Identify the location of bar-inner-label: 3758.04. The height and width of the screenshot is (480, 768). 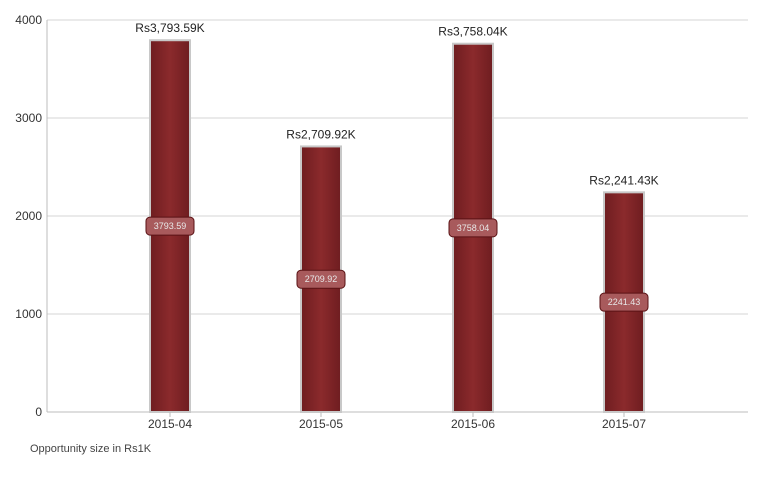
(473, 228).